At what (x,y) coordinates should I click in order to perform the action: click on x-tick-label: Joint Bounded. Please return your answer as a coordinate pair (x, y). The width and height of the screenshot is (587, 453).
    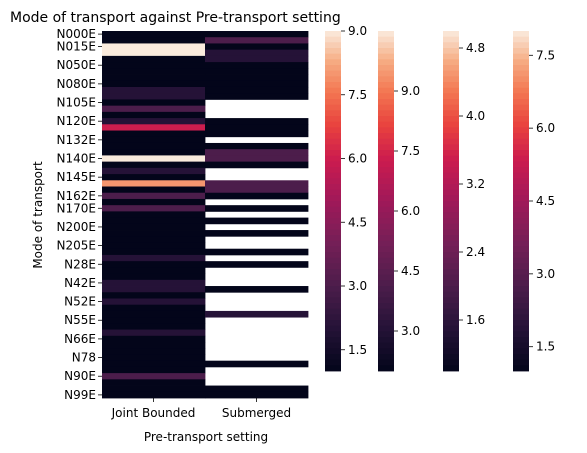
    Looking at the image, I should click on (153, 413).